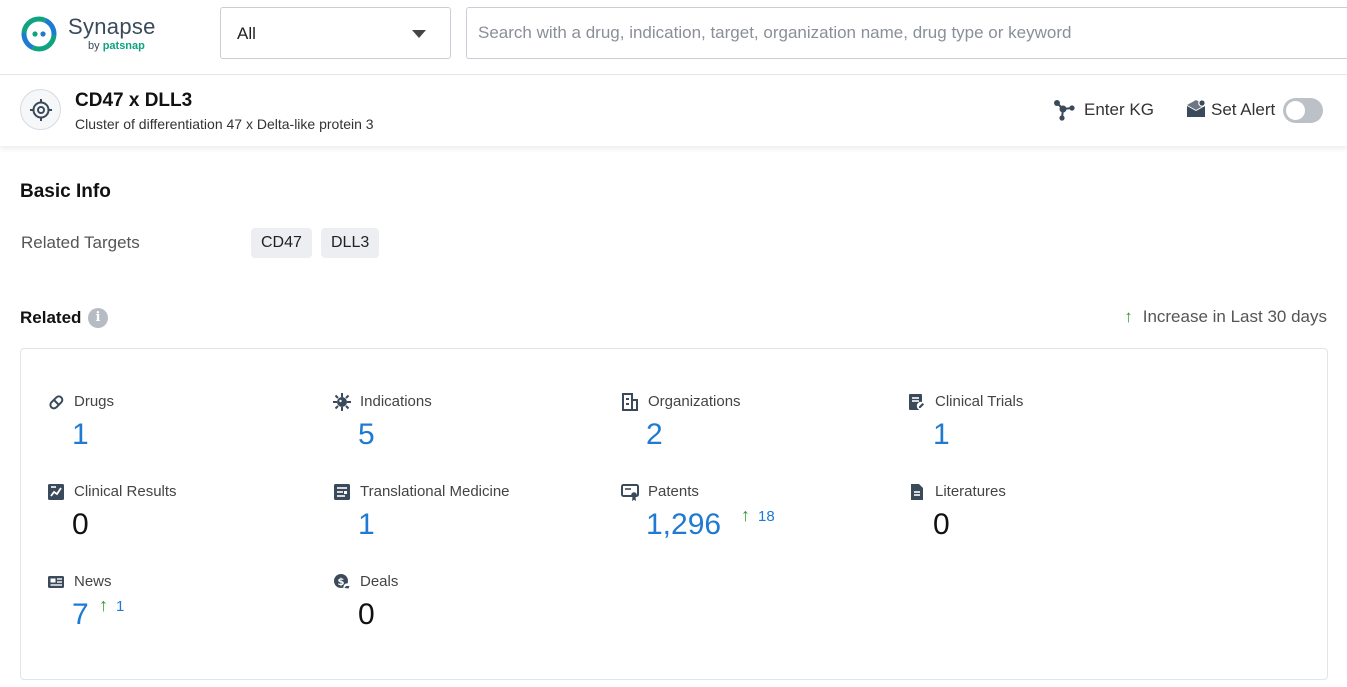 Image resolution: width=1347 pixels, height=687 pixels. What do you see at coordinates (1235, 316) in the screenshot?
I see `increase-legend-label: Increase in Last 30 days` at bounding box center [1235, 316].